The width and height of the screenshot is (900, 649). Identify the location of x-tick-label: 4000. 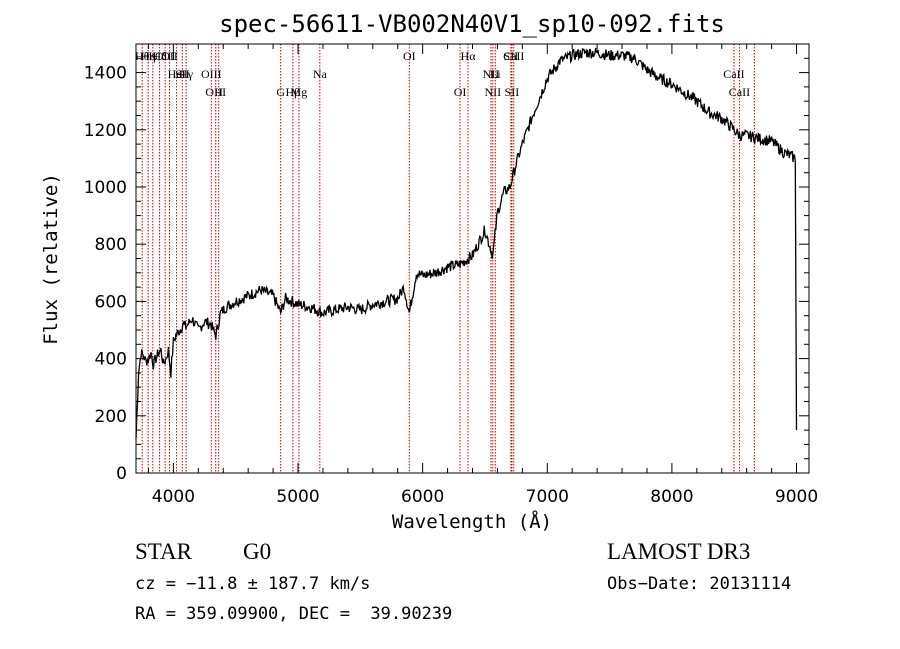
(173, 497).